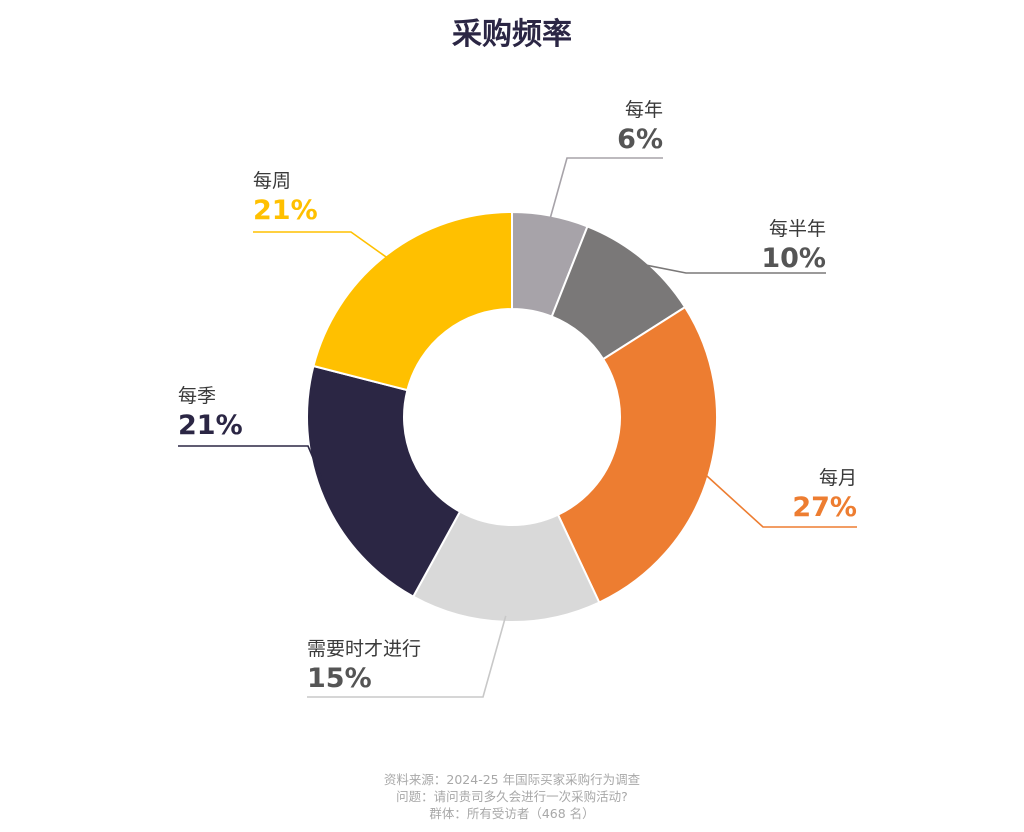  What do you see at coordinates (339, 678) in the screenshot?
I see `slice-value-label: 15%` at bounding box center [339, 678].